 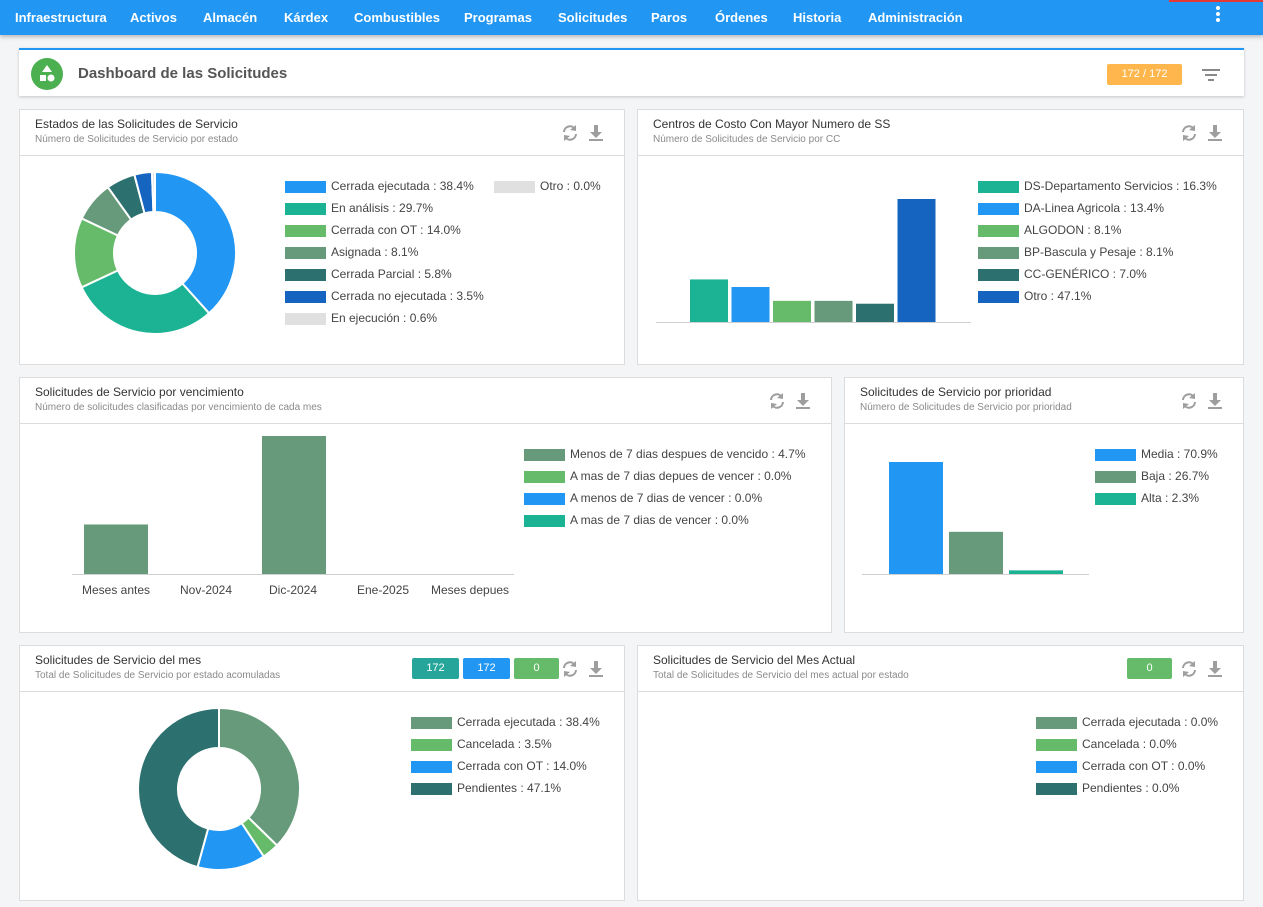 I want to click on nav-item-ordenes: Órdenes, so click(x=741, y=17).